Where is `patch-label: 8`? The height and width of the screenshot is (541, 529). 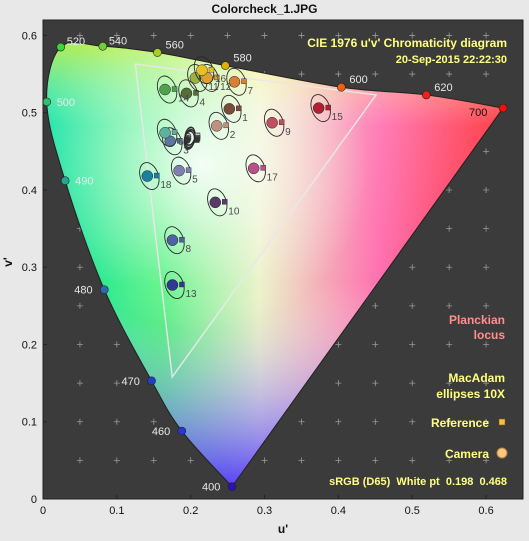
patch-label: 8 is located at coordinates (188, 249).